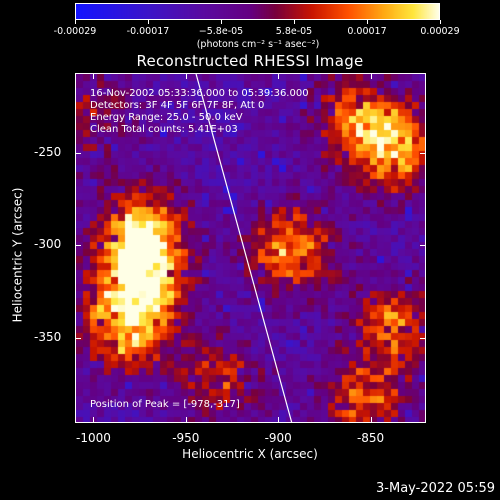  What do you see at coordinates (186, 438) in the screenshot?
I see `x-tick-label: -950` at bounding box center [186, 438].